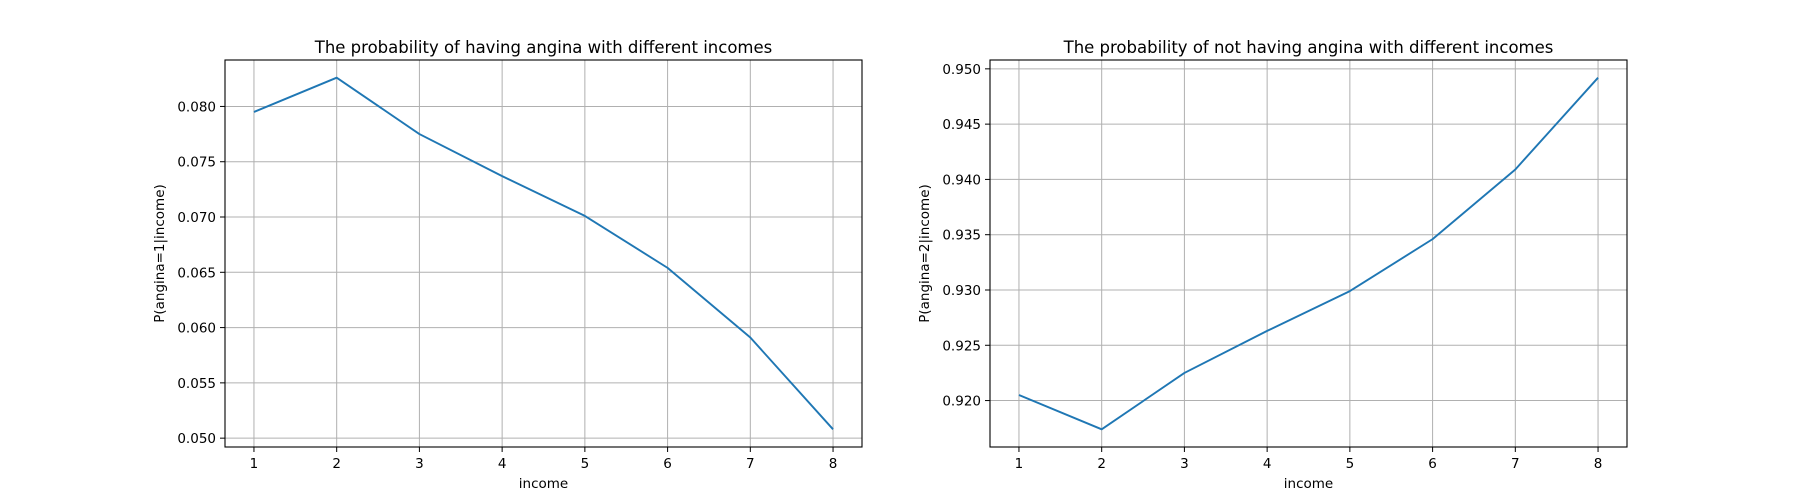 This screenshot has height=500, width=1800. Describe the element at coordinates (961, 236) in the screenshot. I see `y-tick-label: 0.935` at that location.